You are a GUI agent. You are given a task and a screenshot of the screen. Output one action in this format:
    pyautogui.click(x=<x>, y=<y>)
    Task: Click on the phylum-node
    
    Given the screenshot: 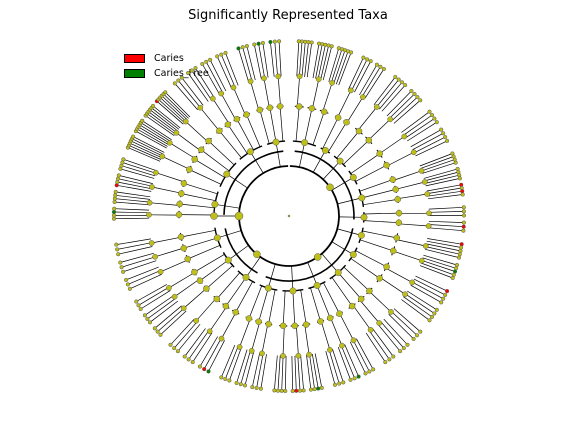 What is the action you would take?
    pyautogui.click(x=317, y=257)
    